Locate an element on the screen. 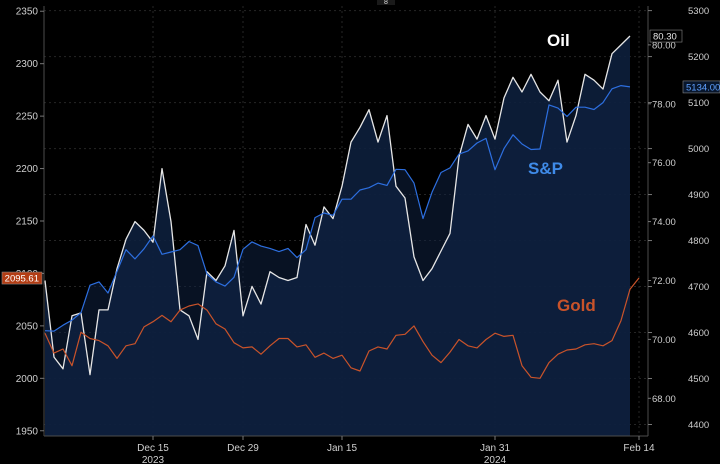 This screenshot has height=464, width=720. right-tick-label: 4600 is located at coordinates (698, 333).